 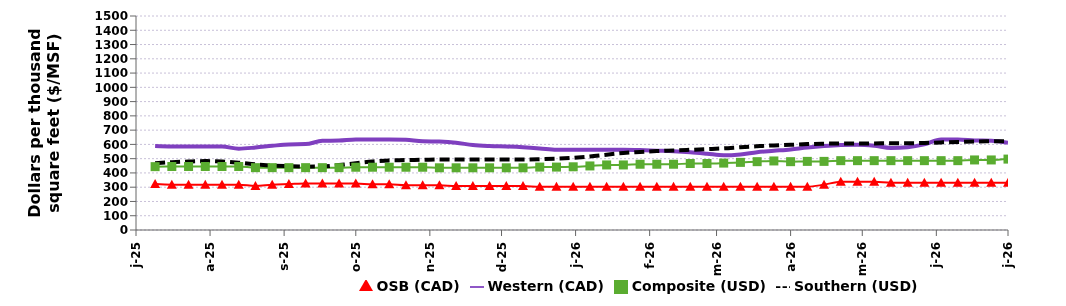 What do you see at coordinates (111, 87) in the screenshot?
I see `y-tick-label: 1000` at bounding box center [111, 87].